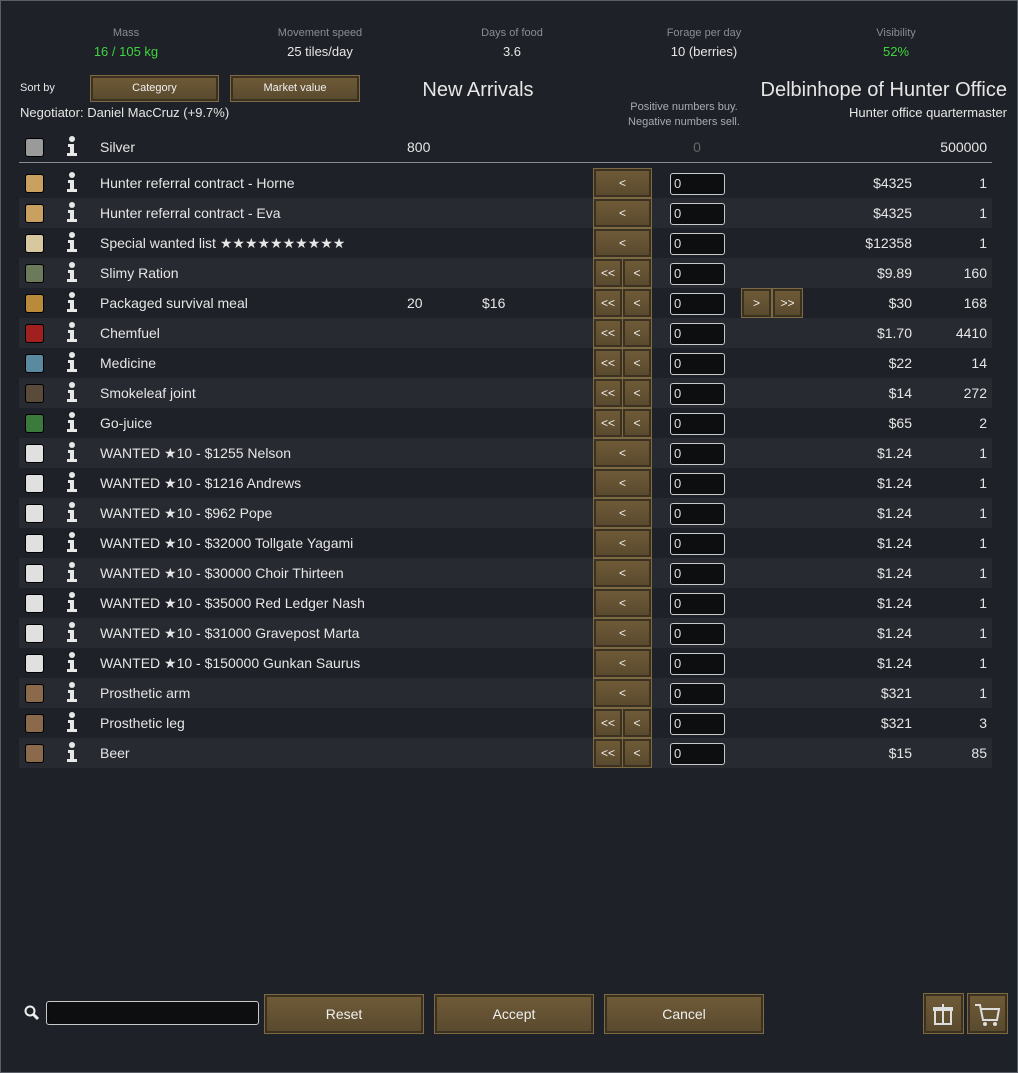  I want to click on gift-button, so click(943, 1013).